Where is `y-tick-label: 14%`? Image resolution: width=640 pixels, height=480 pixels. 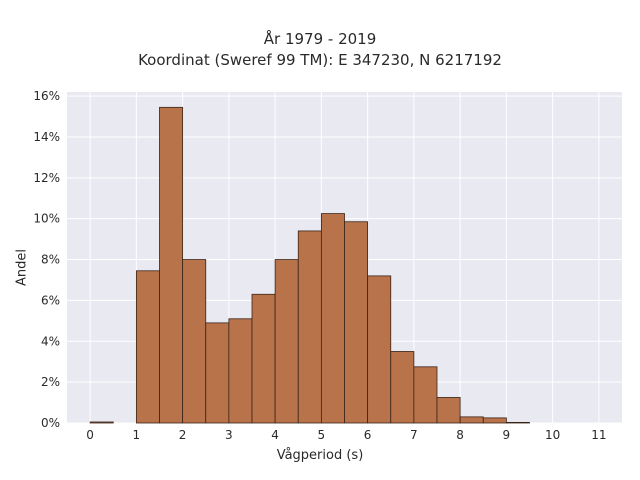 y-tick-label: 14% is located at coordinates (46, 137).